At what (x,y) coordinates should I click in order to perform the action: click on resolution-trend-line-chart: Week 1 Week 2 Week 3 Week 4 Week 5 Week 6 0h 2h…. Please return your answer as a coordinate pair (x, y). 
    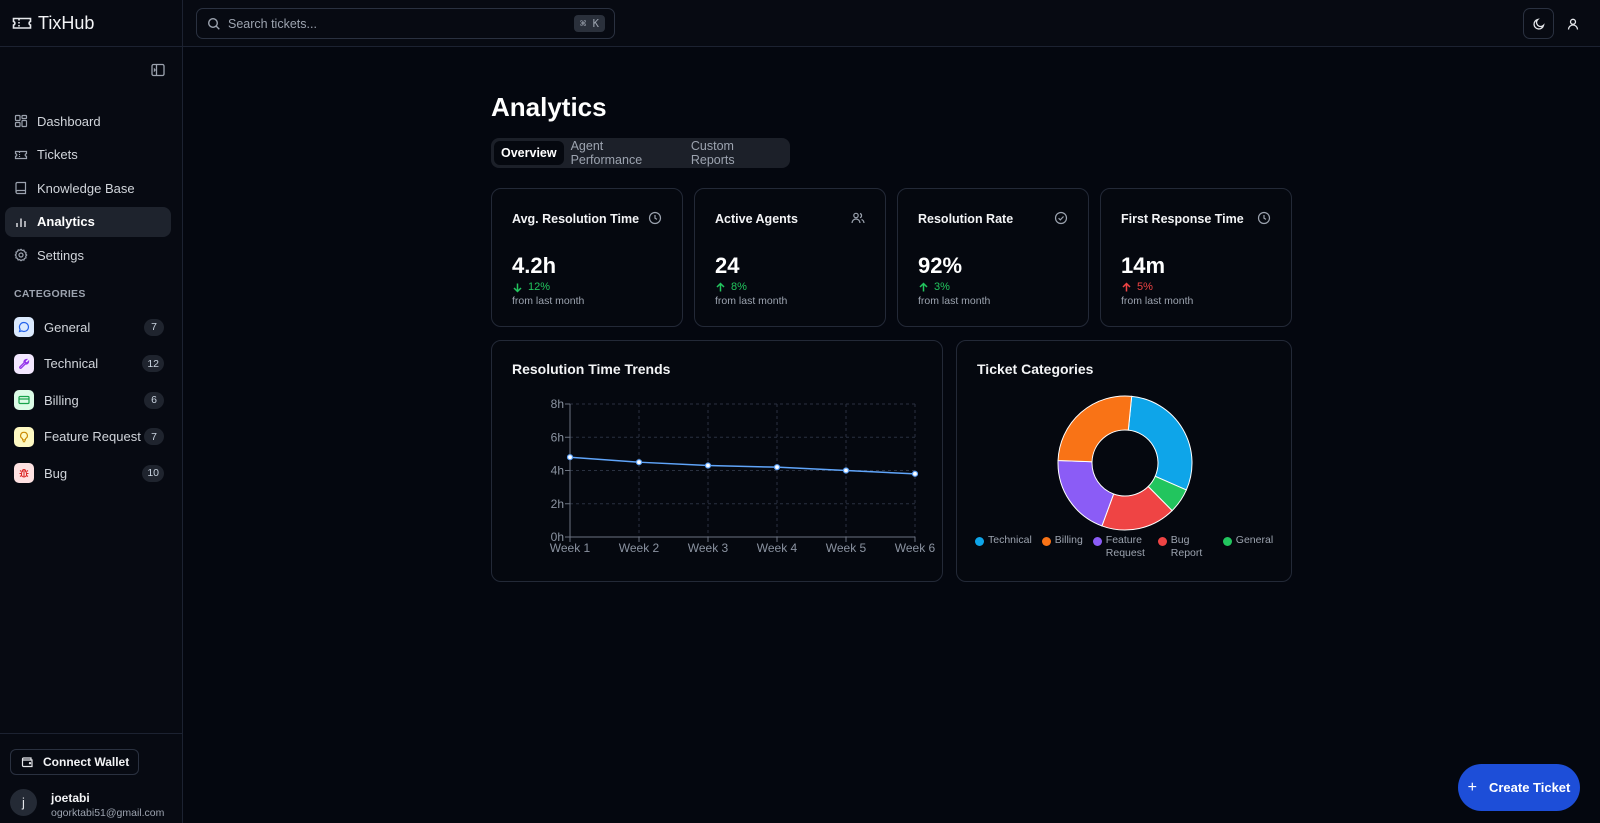
    Looking at the image, I should click on (743, 476).